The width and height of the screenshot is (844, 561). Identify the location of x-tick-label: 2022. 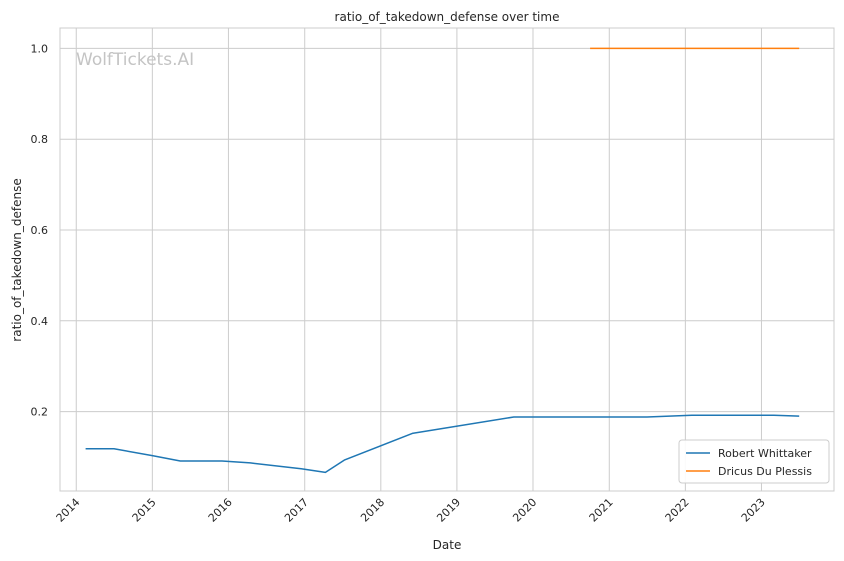
(677, 510).